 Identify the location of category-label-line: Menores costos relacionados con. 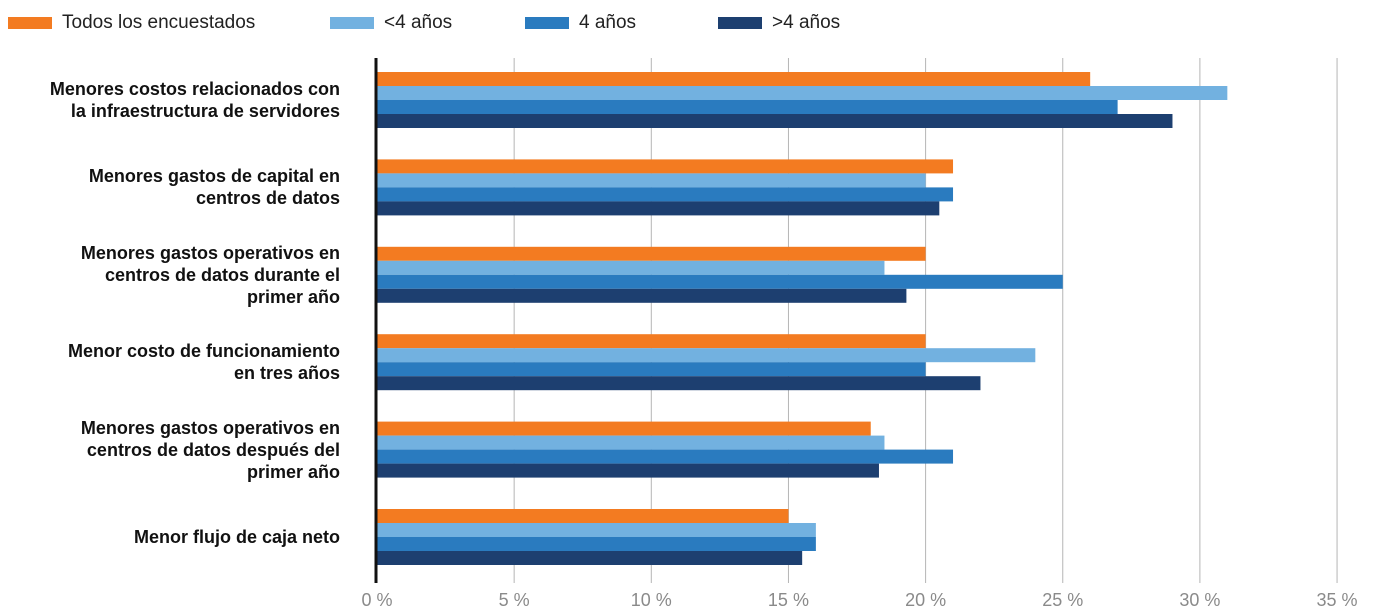
(194, 89).